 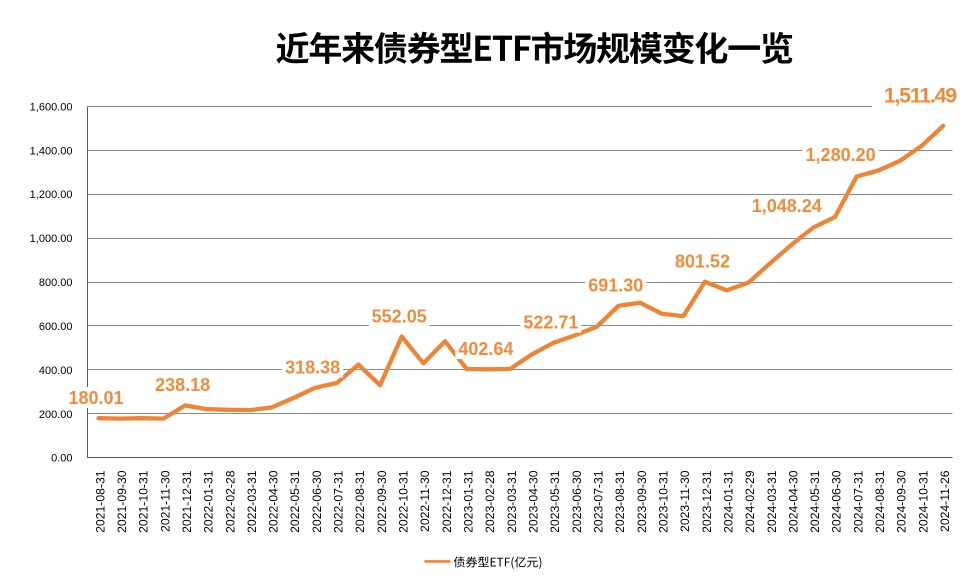 I want to click on svg-text: 2024-02-29, so click(x=750, y=501).